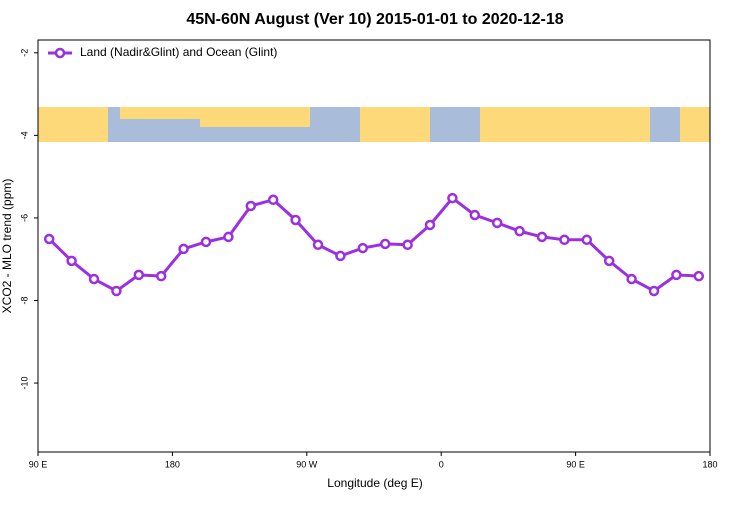 The height and width of the screenshot is (505, 750). I want to click on x-tick-label: 0, so click(441, 464).